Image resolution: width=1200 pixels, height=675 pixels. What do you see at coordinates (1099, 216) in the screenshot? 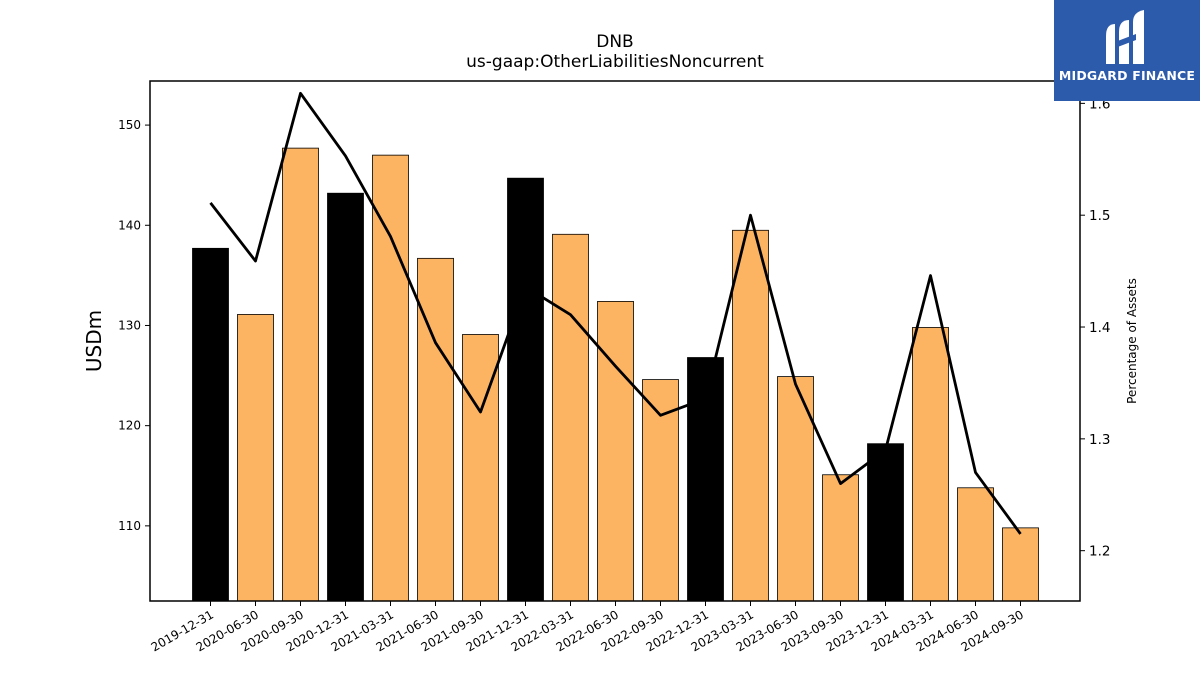
I see `y2-tick-label: 1.5` at bounding box center [1099, 216].